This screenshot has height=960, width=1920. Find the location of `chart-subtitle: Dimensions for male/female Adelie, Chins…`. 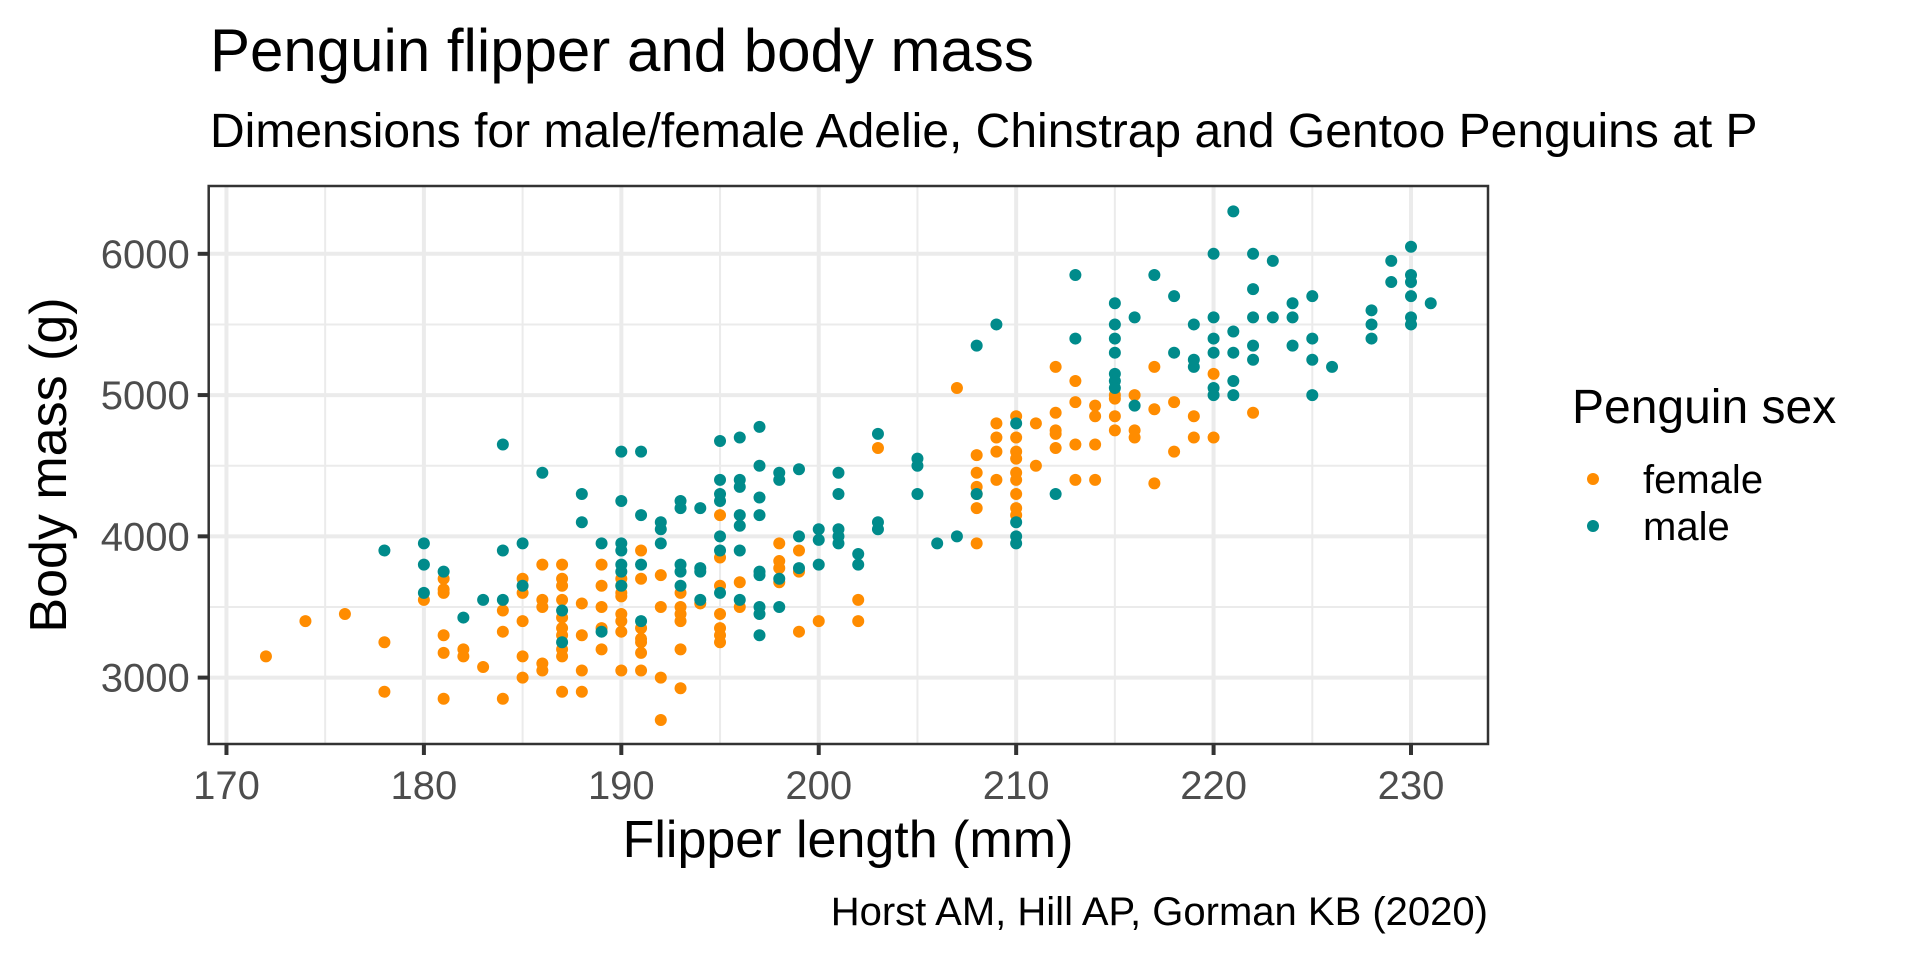

chart-subtitle: Dimensions for male/female Adelie, Chins… is located at coordinates (984, 131).